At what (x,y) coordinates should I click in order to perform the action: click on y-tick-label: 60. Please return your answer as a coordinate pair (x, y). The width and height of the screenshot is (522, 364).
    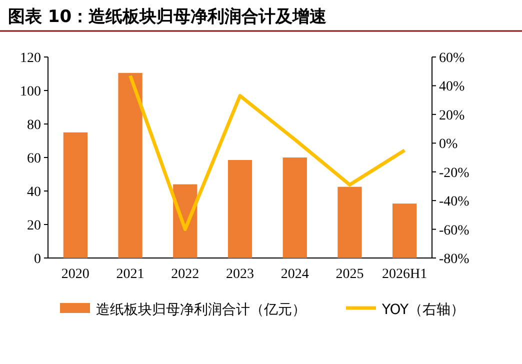
    Looking at the image, I should click on (34, 159).